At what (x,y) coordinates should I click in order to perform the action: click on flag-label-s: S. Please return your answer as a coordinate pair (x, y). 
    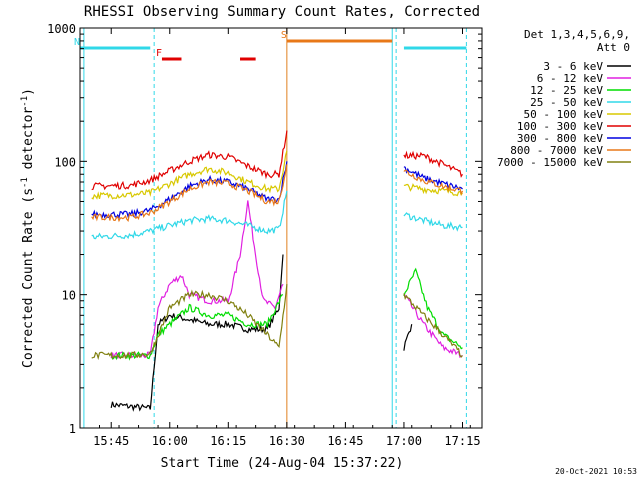
    Looking at the image, I should click on (284, 35).